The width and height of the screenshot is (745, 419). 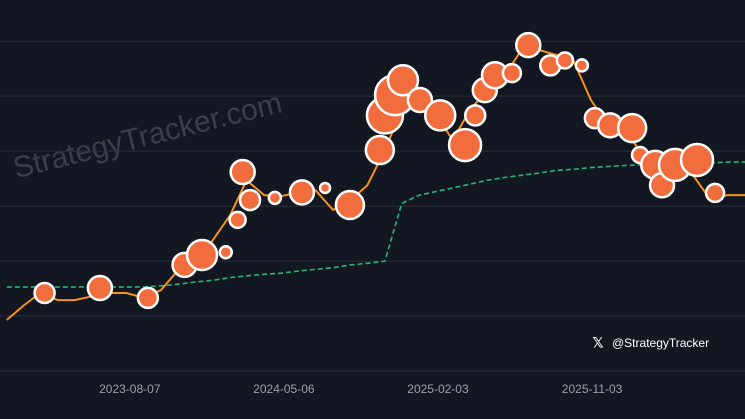 What do you see at coordinates (660, 343) in the screenshot?
I see `credit-text: @StrategyTracker` at bounding box center [660, 343].